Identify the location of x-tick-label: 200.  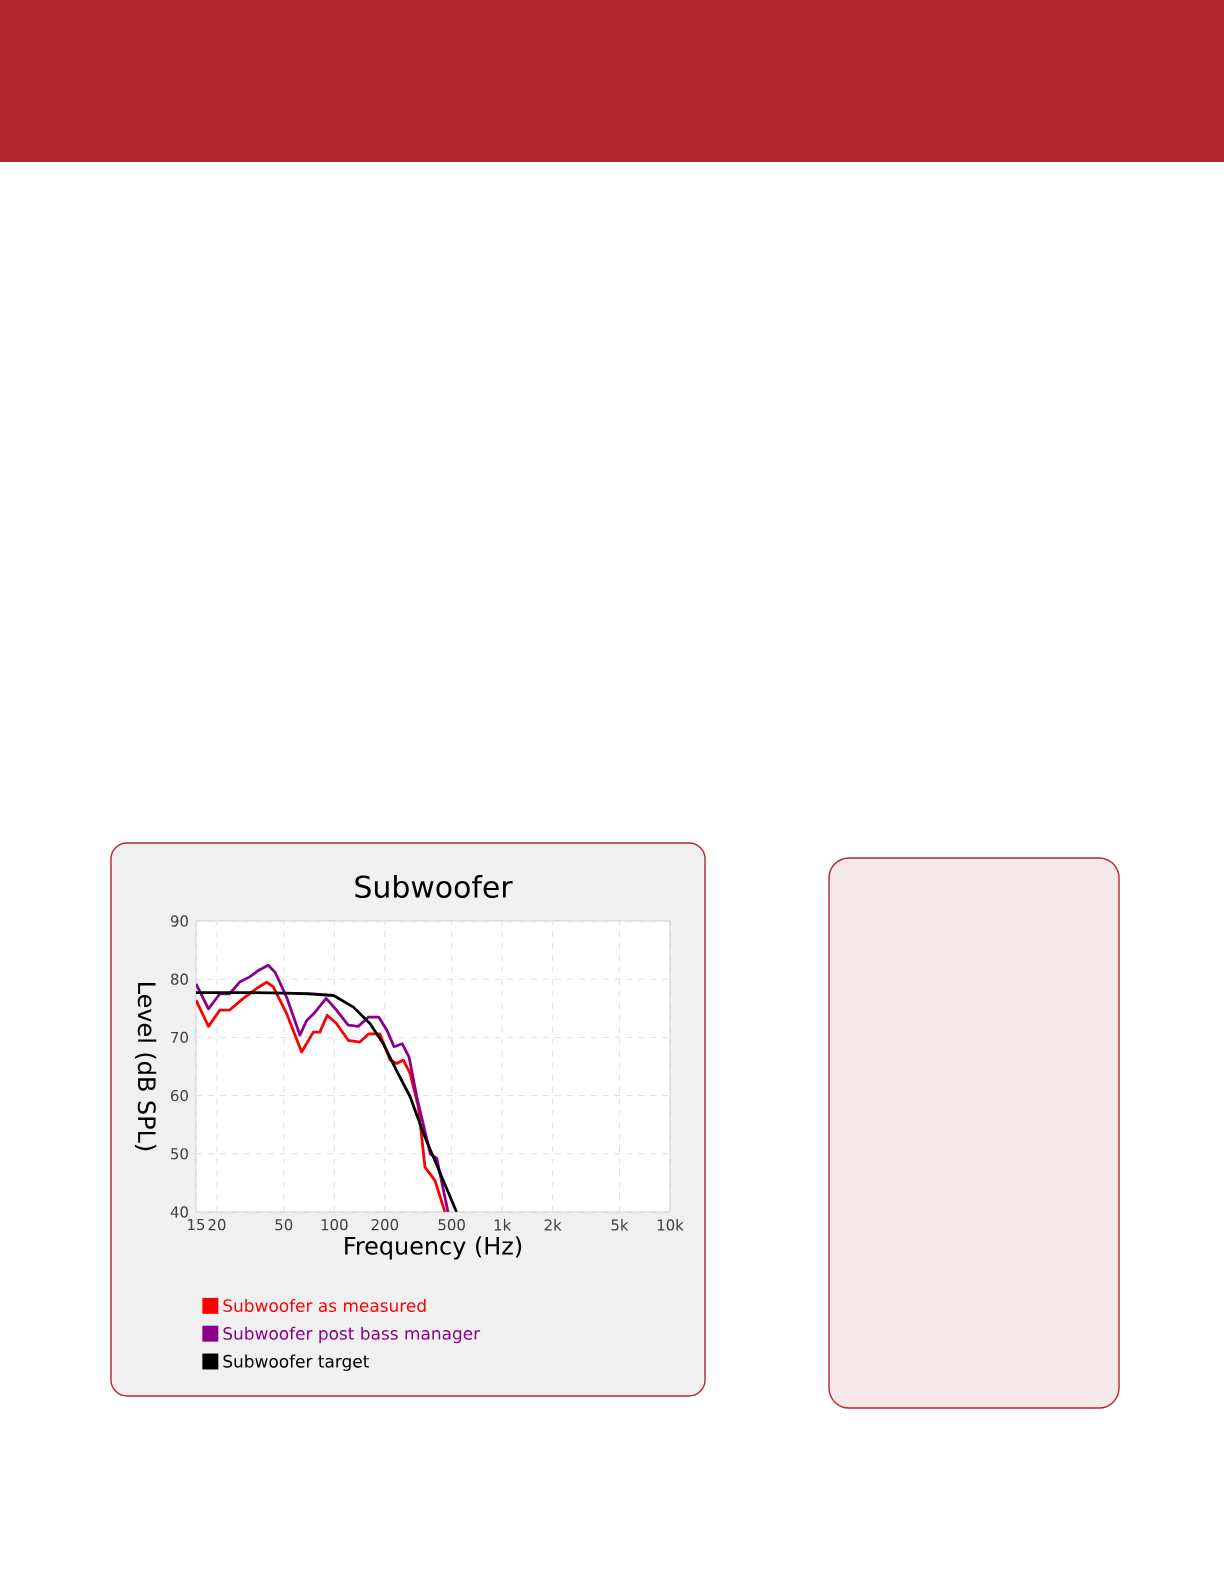
(385, 1225).